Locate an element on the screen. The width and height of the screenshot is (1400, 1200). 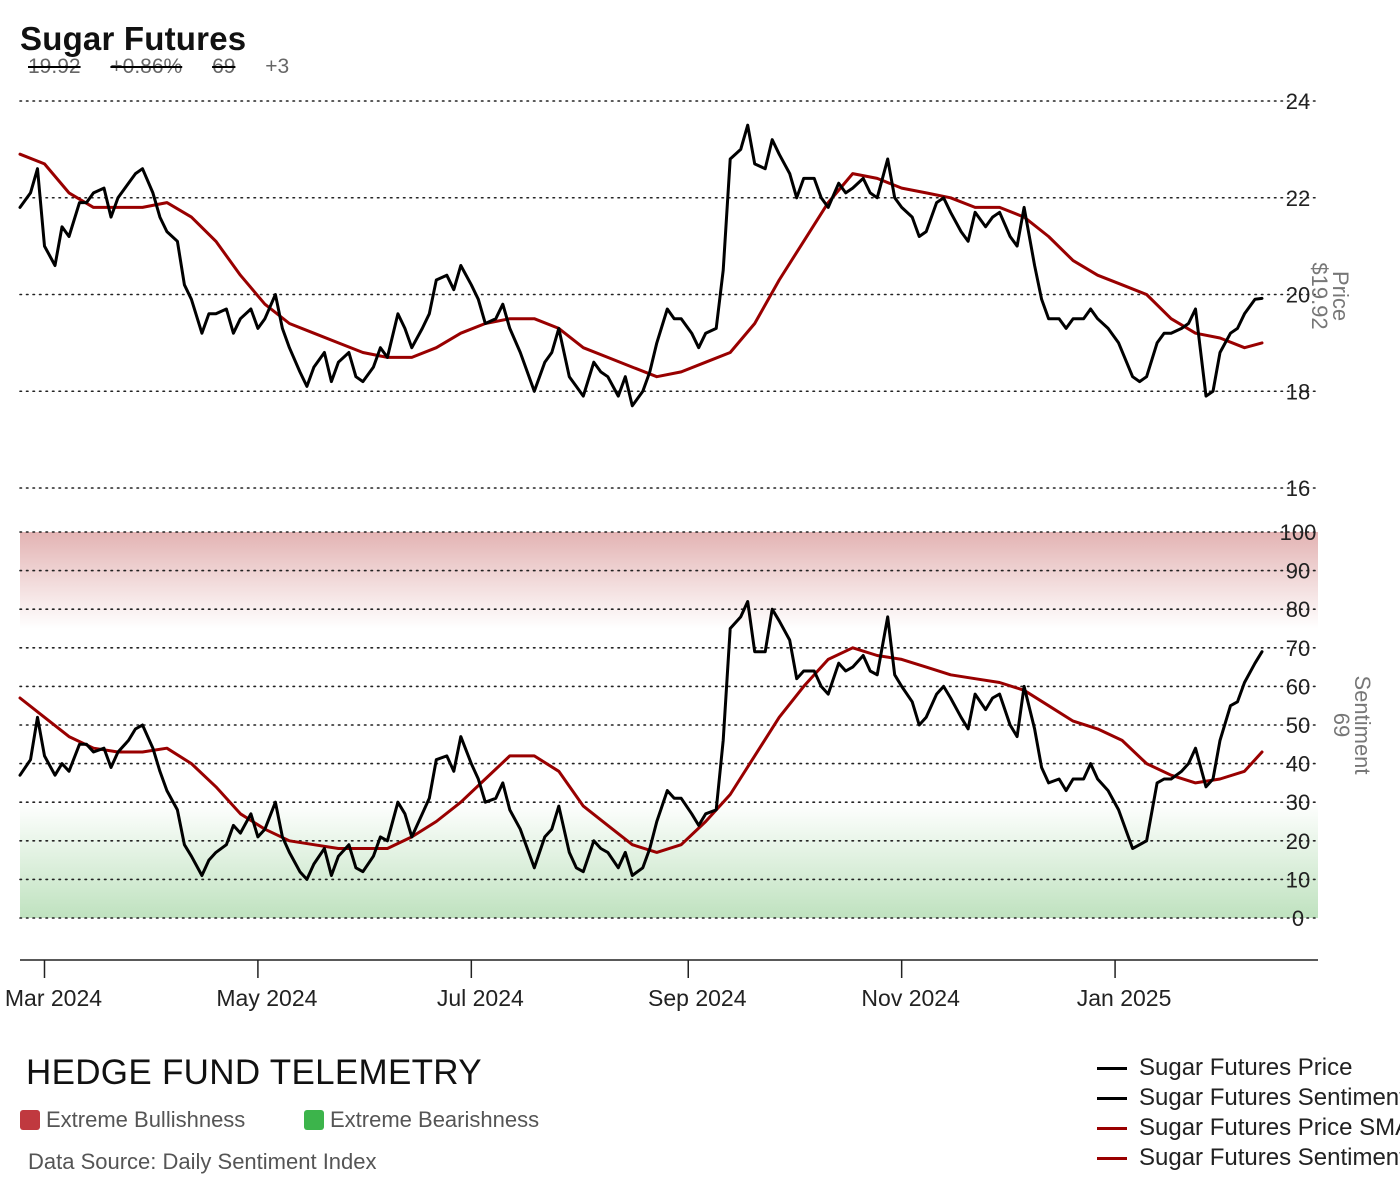
legend-label: Sugar Futures Price SMA is located at coordinates (1269, 1127).